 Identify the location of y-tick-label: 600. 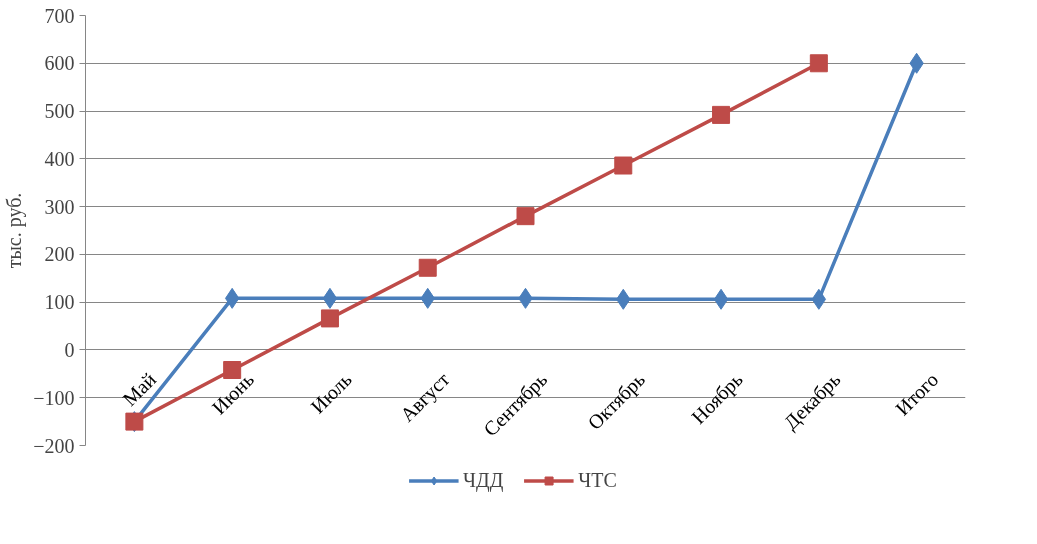
(59, 63).